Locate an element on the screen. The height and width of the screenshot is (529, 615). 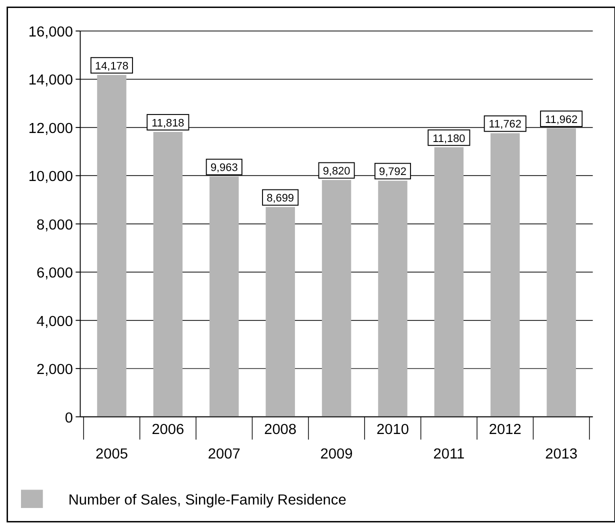
data-label: 11,762 is located at coordinates (505, 124).